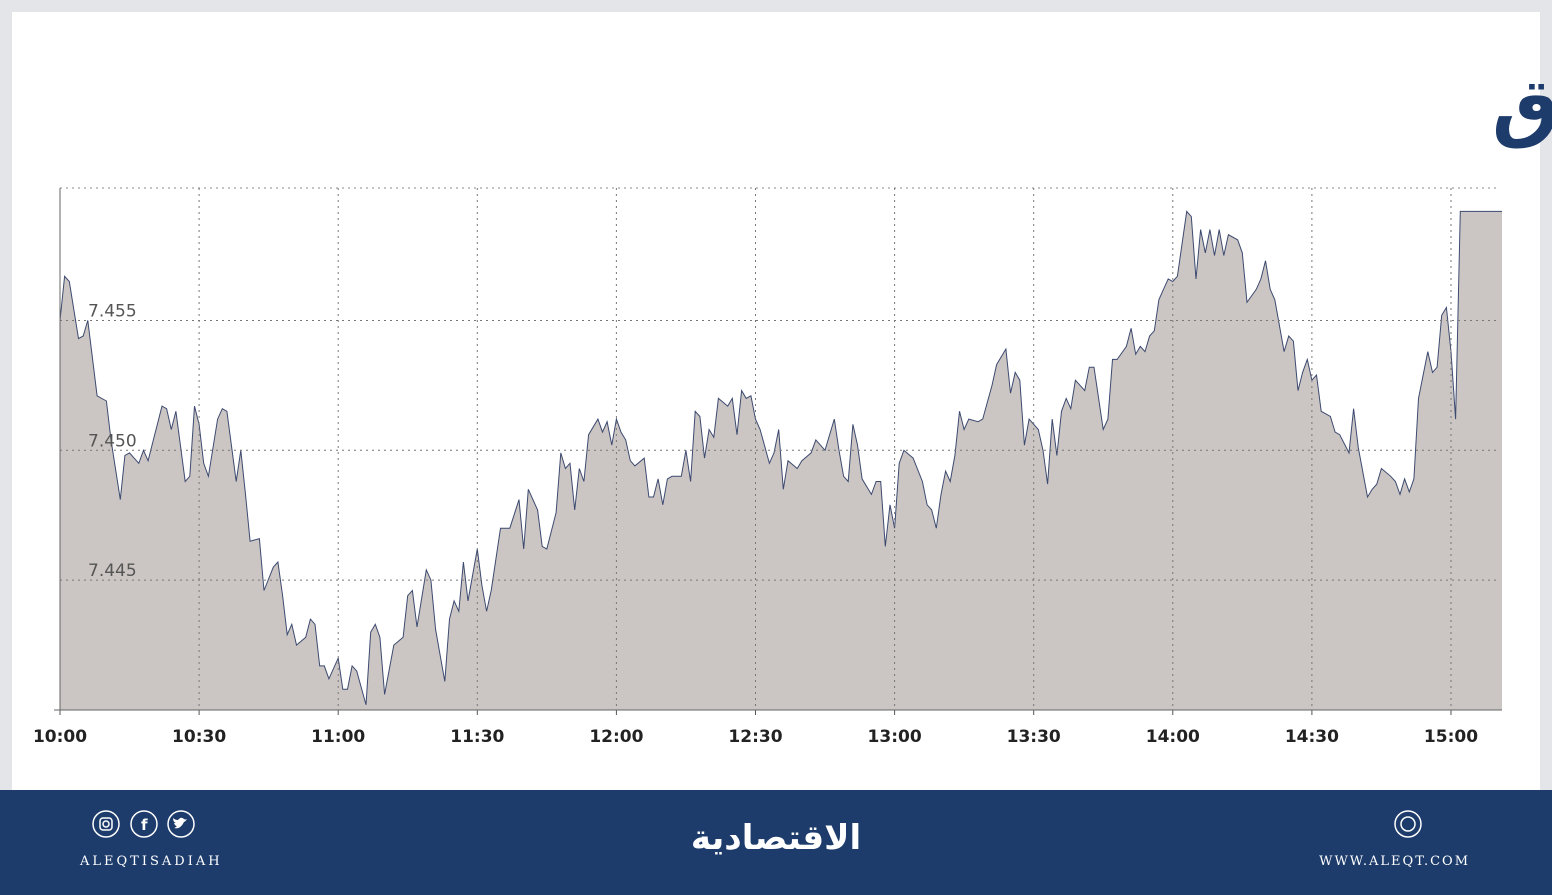 Image resolution: width=1552 pixels, height=895 pixels. What do you see at coordinates (477, 737) in the screenshot?
I see `x-tick-label: 11:30` at bounding box center [477, 737].